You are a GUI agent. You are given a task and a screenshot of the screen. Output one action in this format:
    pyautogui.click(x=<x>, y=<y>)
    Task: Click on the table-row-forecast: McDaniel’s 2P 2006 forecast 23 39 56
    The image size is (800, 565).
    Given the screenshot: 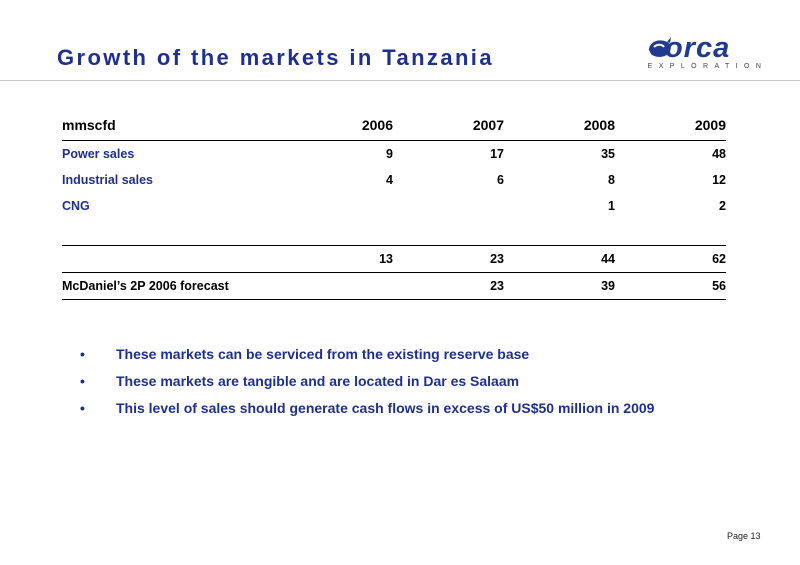 What is the action you would take?
    pyautogui.click(x=394, y=286)
    